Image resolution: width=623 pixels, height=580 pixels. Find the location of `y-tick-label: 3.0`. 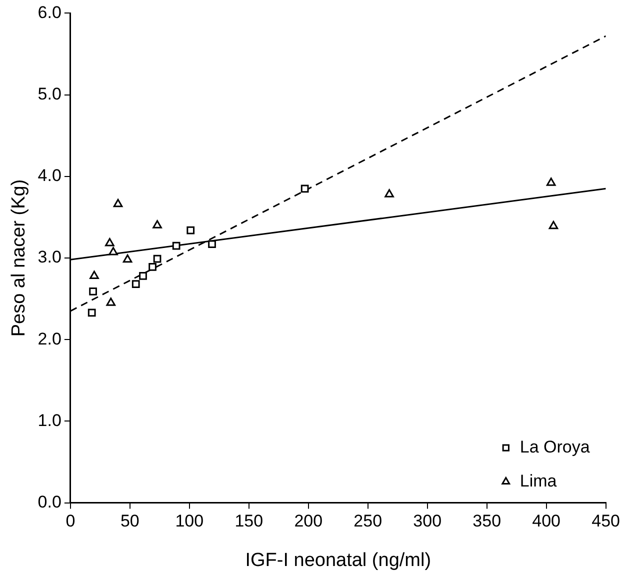

y-tick-label: 3.0 is located at coordinates (50, 257).